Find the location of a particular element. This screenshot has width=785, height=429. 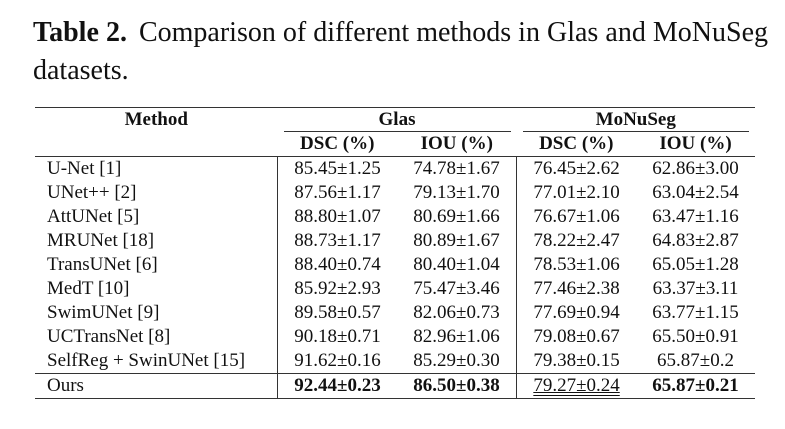

value-cell: 89.58±0.57 is located at coordinates (337, 313).